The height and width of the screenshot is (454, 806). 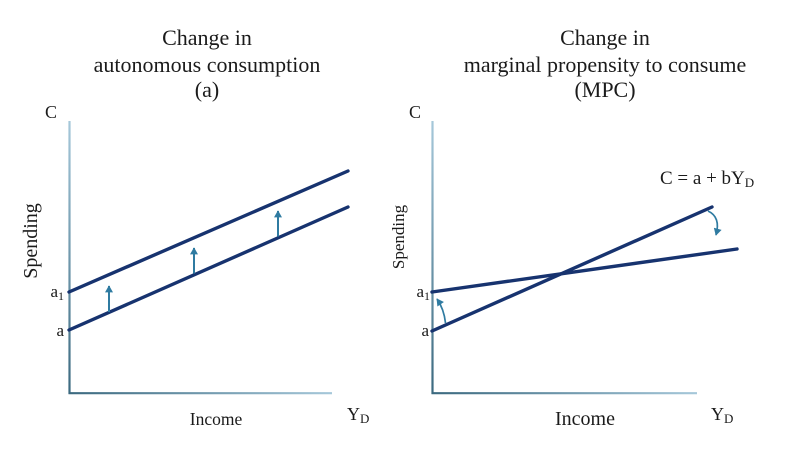 I want to click on left-yd-axis-symbol: YD, so click(x=358, y=415).